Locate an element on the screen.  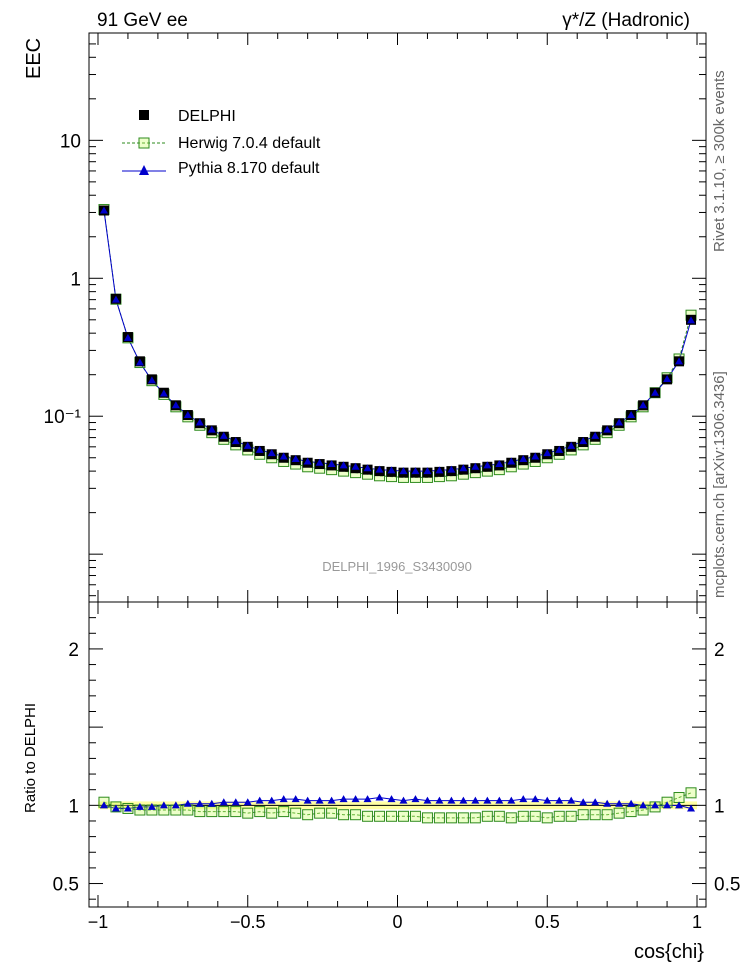
header-right-label: γ*/Z (Hadronic) is located at coordinates (626, 20).